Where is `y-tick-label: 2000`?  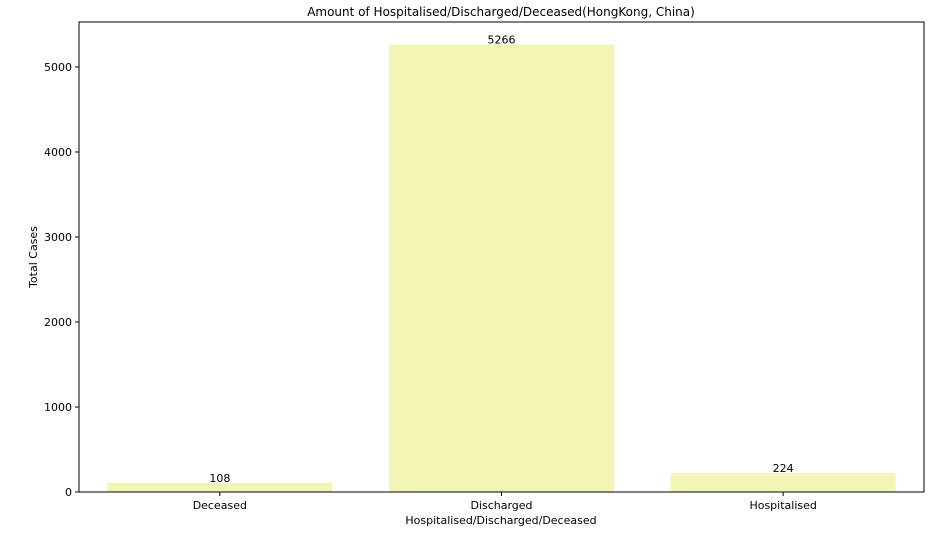 y-tick-label: 2000 is located at coordinates (58, 322).